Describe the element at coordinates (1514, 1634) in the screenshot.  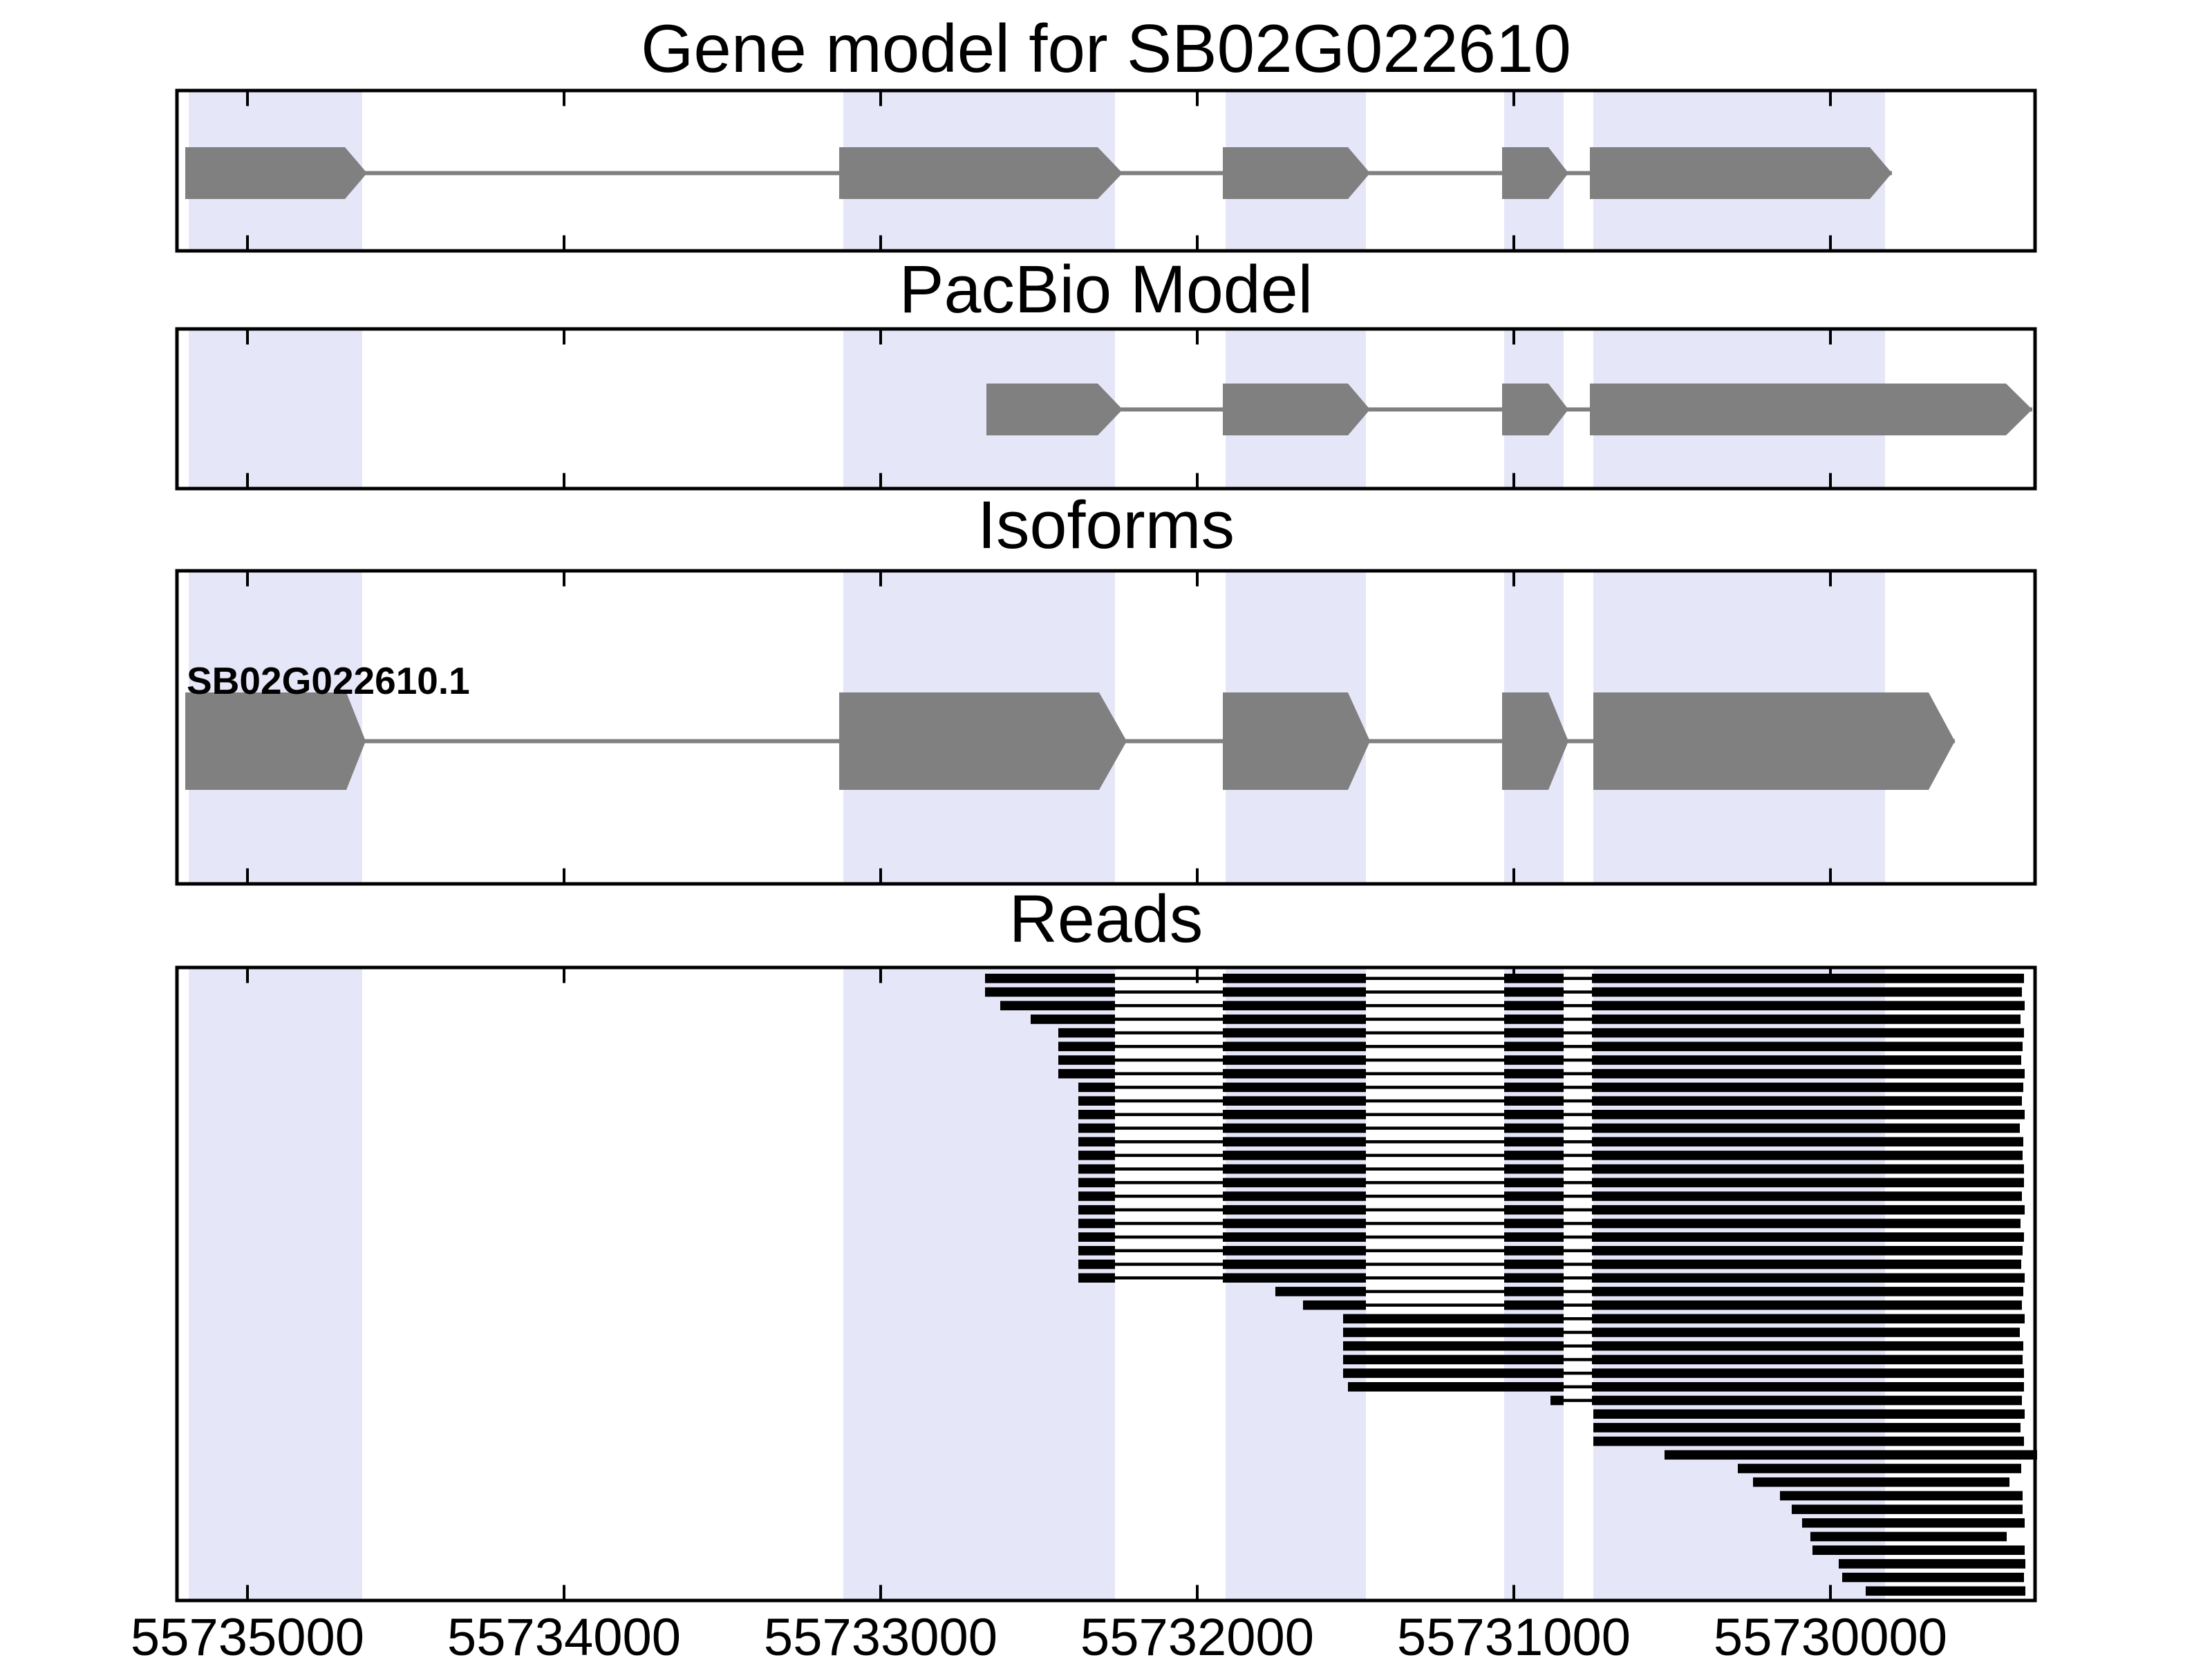
I see `svg-text: 55731000` at that location.